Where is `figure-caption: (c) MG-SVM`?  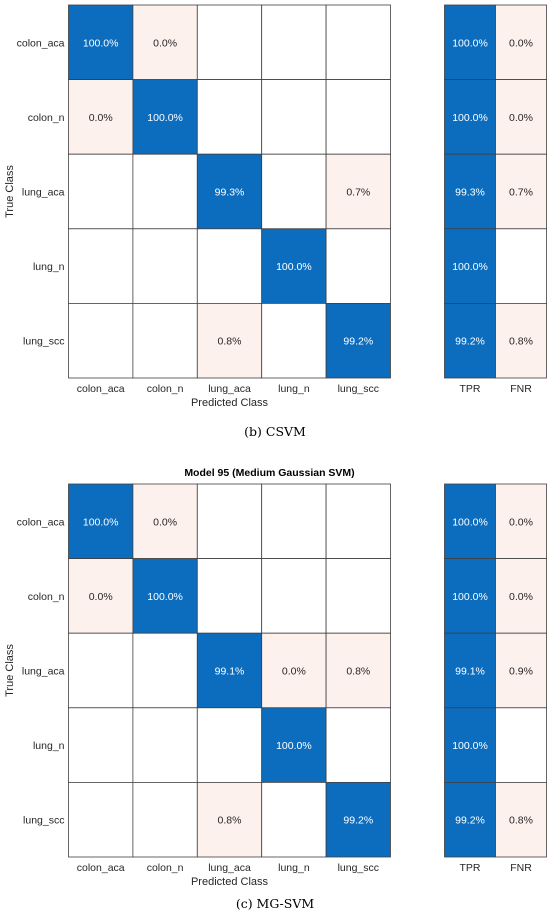 figure-caption: (c) MG-SVM is located at coordinates (275, 903).